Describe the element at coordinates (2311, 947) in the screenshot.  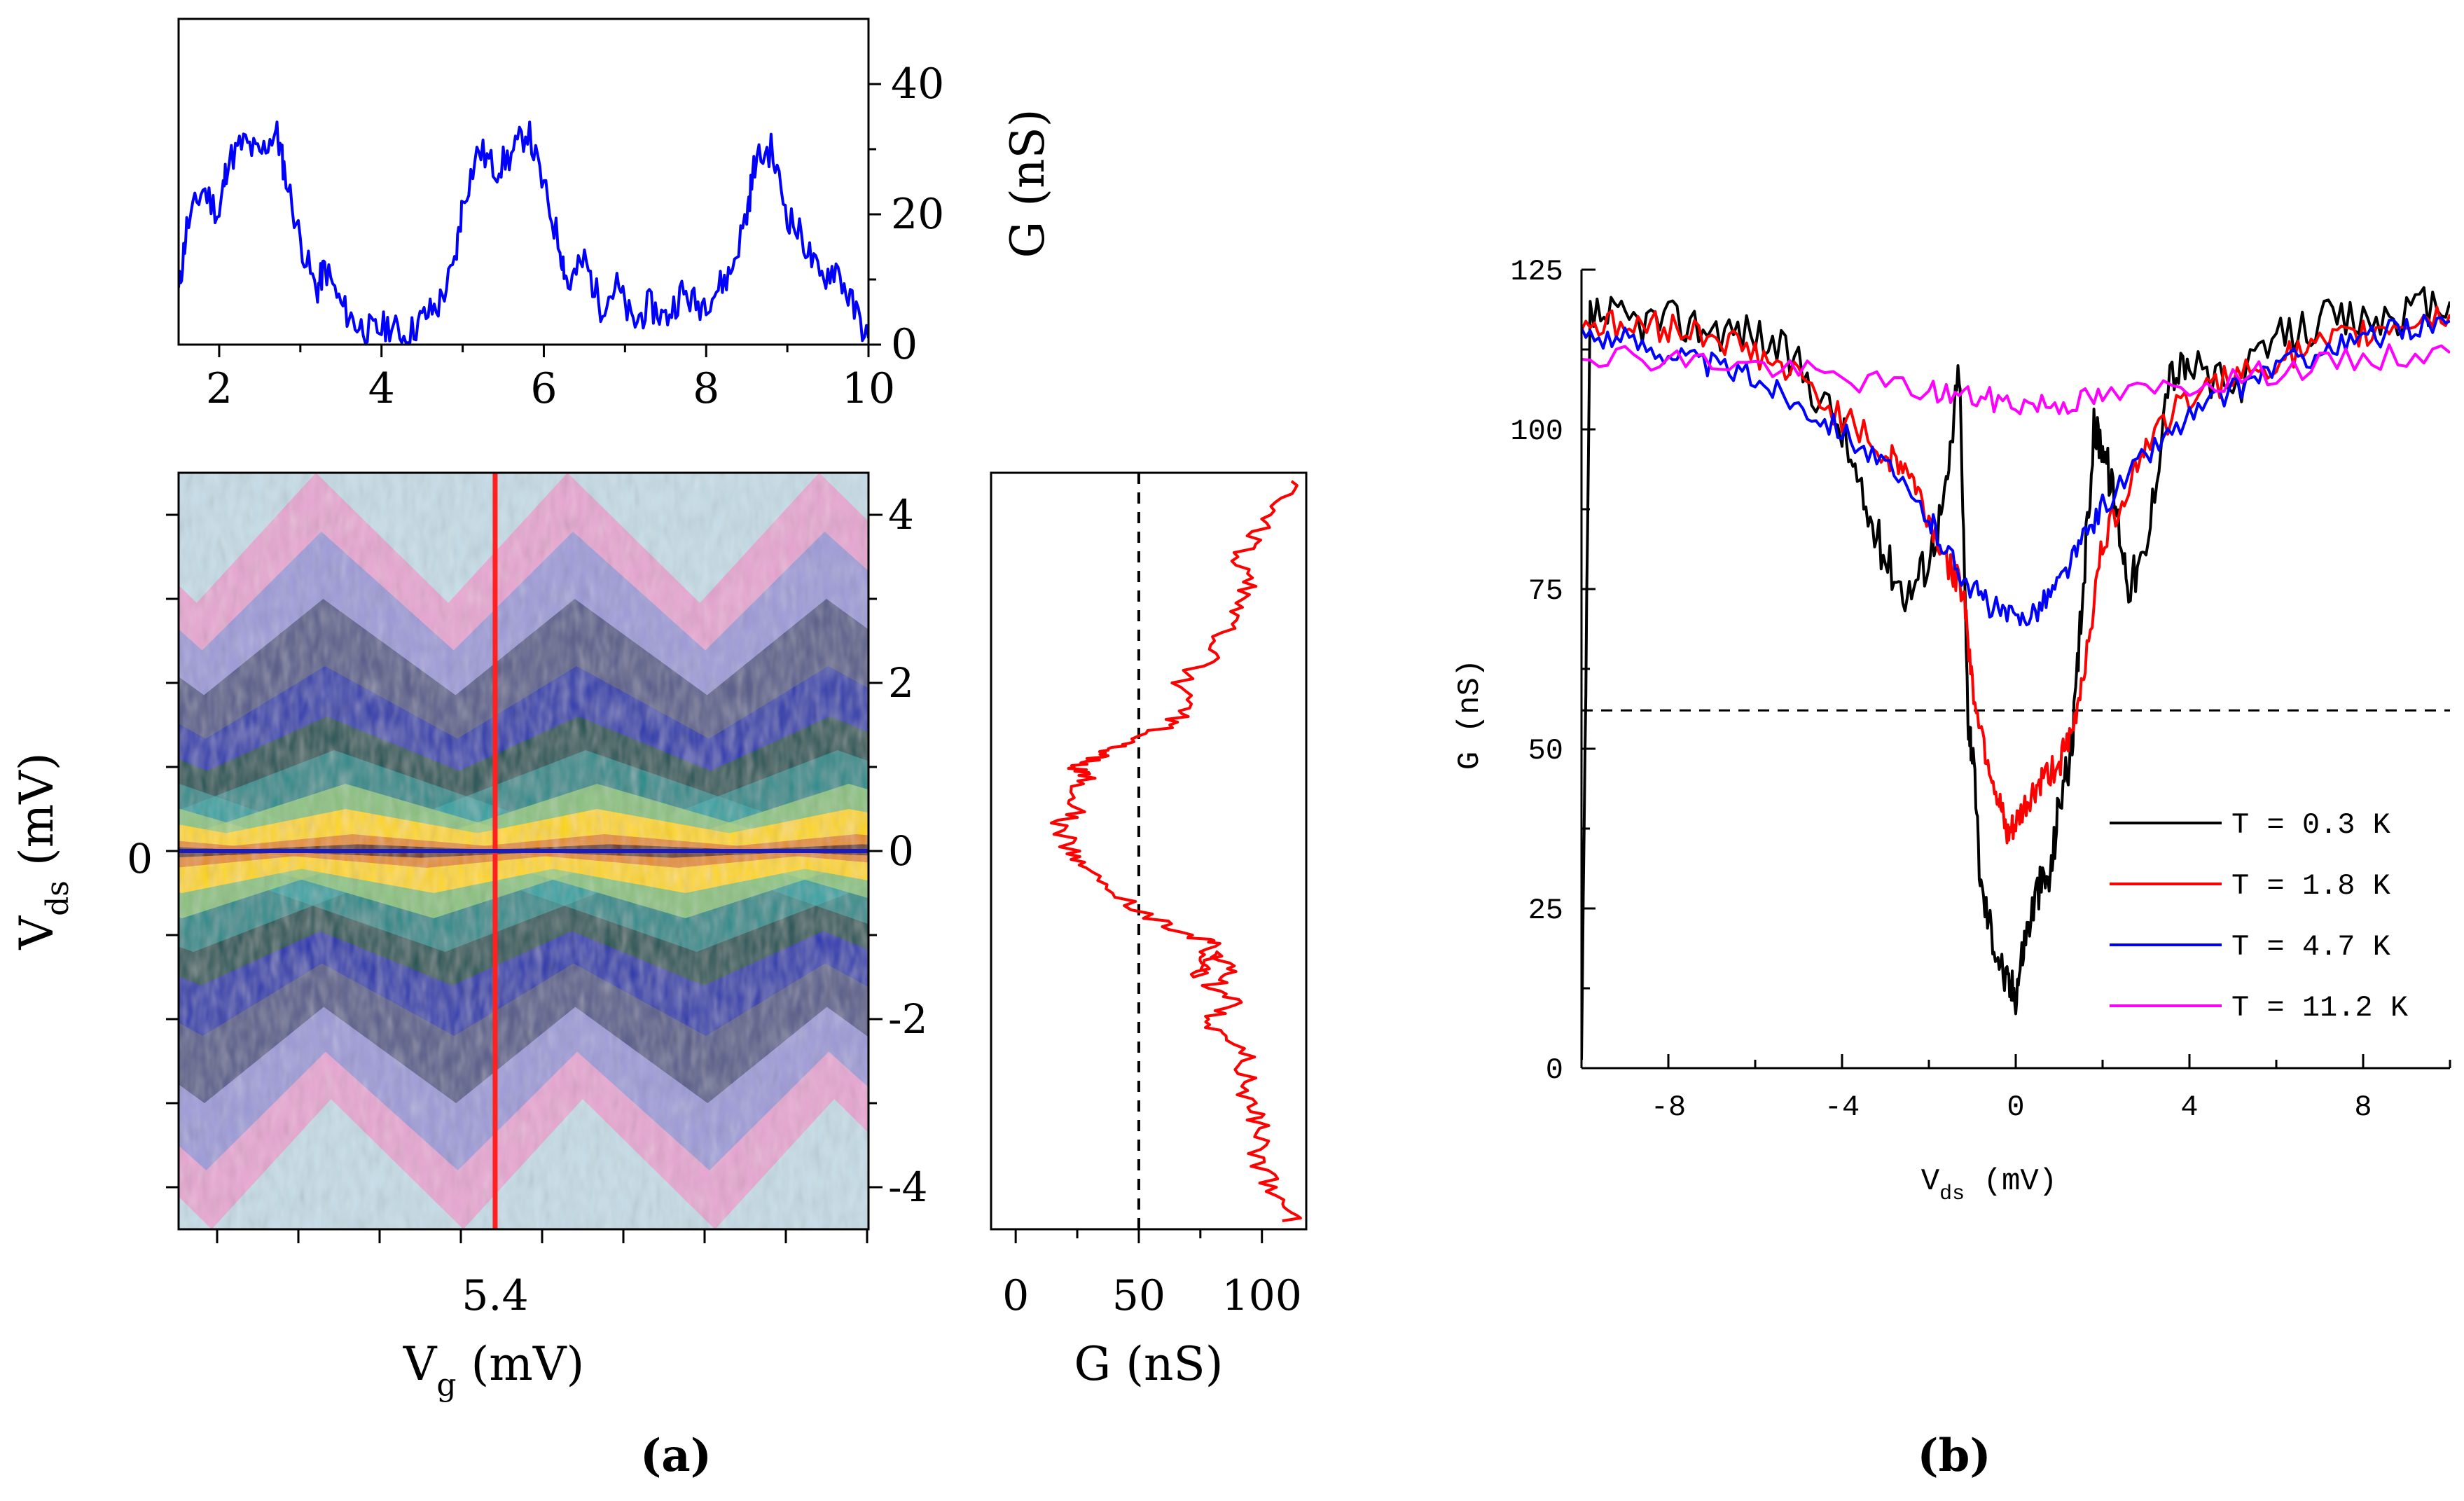
I see `b-legend-label: T = 4.7 K` at that location.